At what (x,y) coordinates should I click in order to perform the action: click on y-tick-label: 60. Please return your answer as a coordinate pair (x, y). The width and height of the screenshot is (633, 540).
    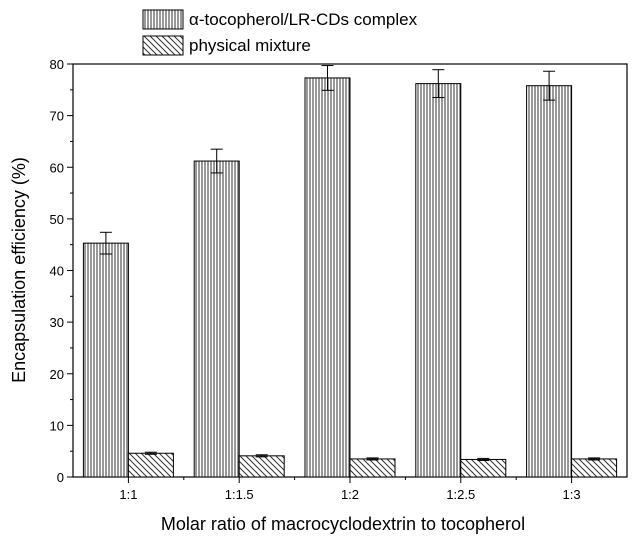
    Looking at the image, I should click on (57, 167).